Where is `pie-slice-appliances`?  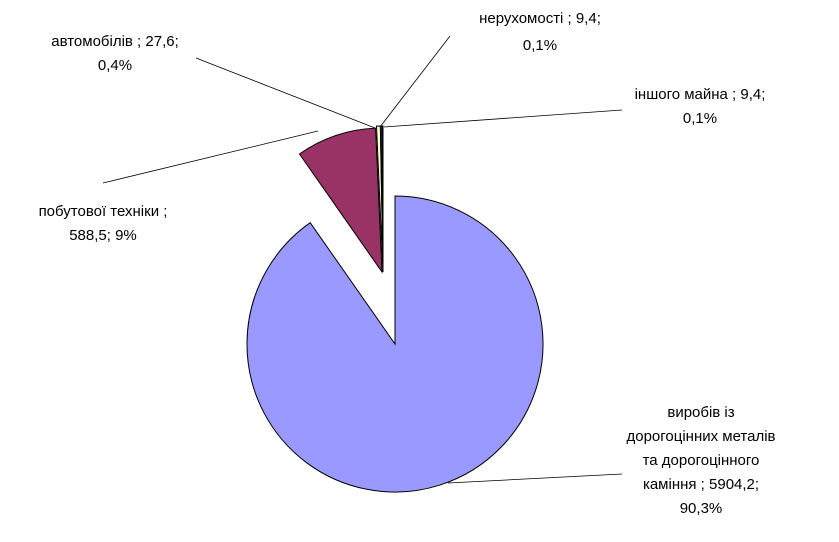 pie-slice-appliances is located at coordinates (340, 200).